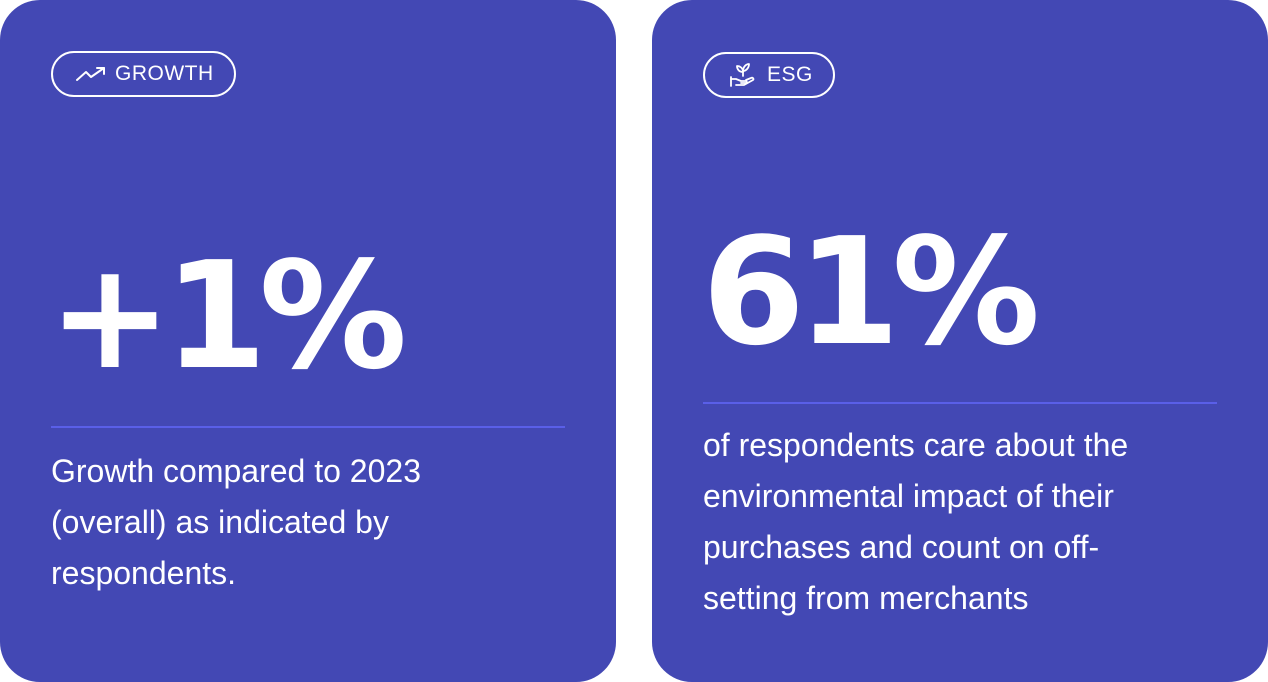 The width and height of the screenshot is (1268, 682). Describe the element at coordinates (164, 73) in the screenshot. I see `growth-tag-label: GROWTH` at that location.